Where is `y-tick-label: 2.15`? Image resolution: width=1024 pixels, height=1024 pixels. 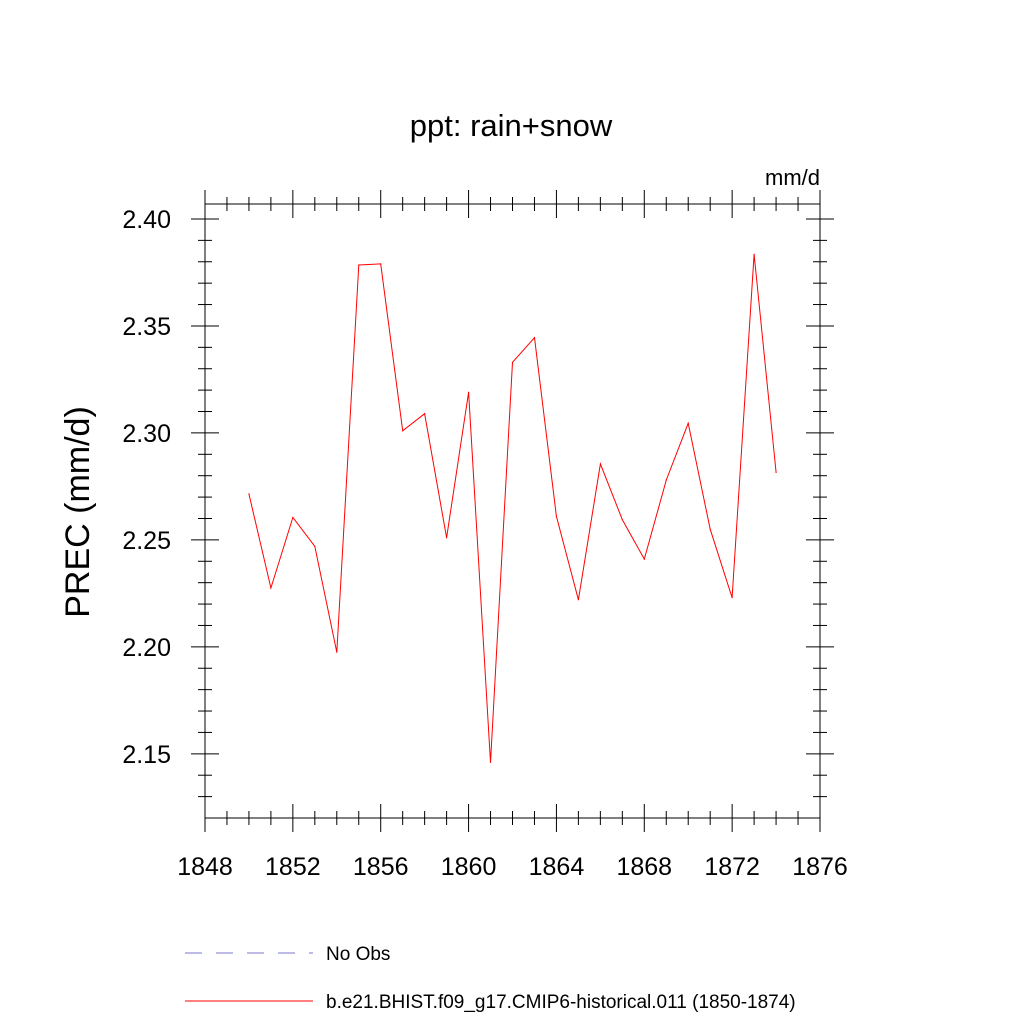
y-tick-label: 2.15 is located at coordinates (146, 755).